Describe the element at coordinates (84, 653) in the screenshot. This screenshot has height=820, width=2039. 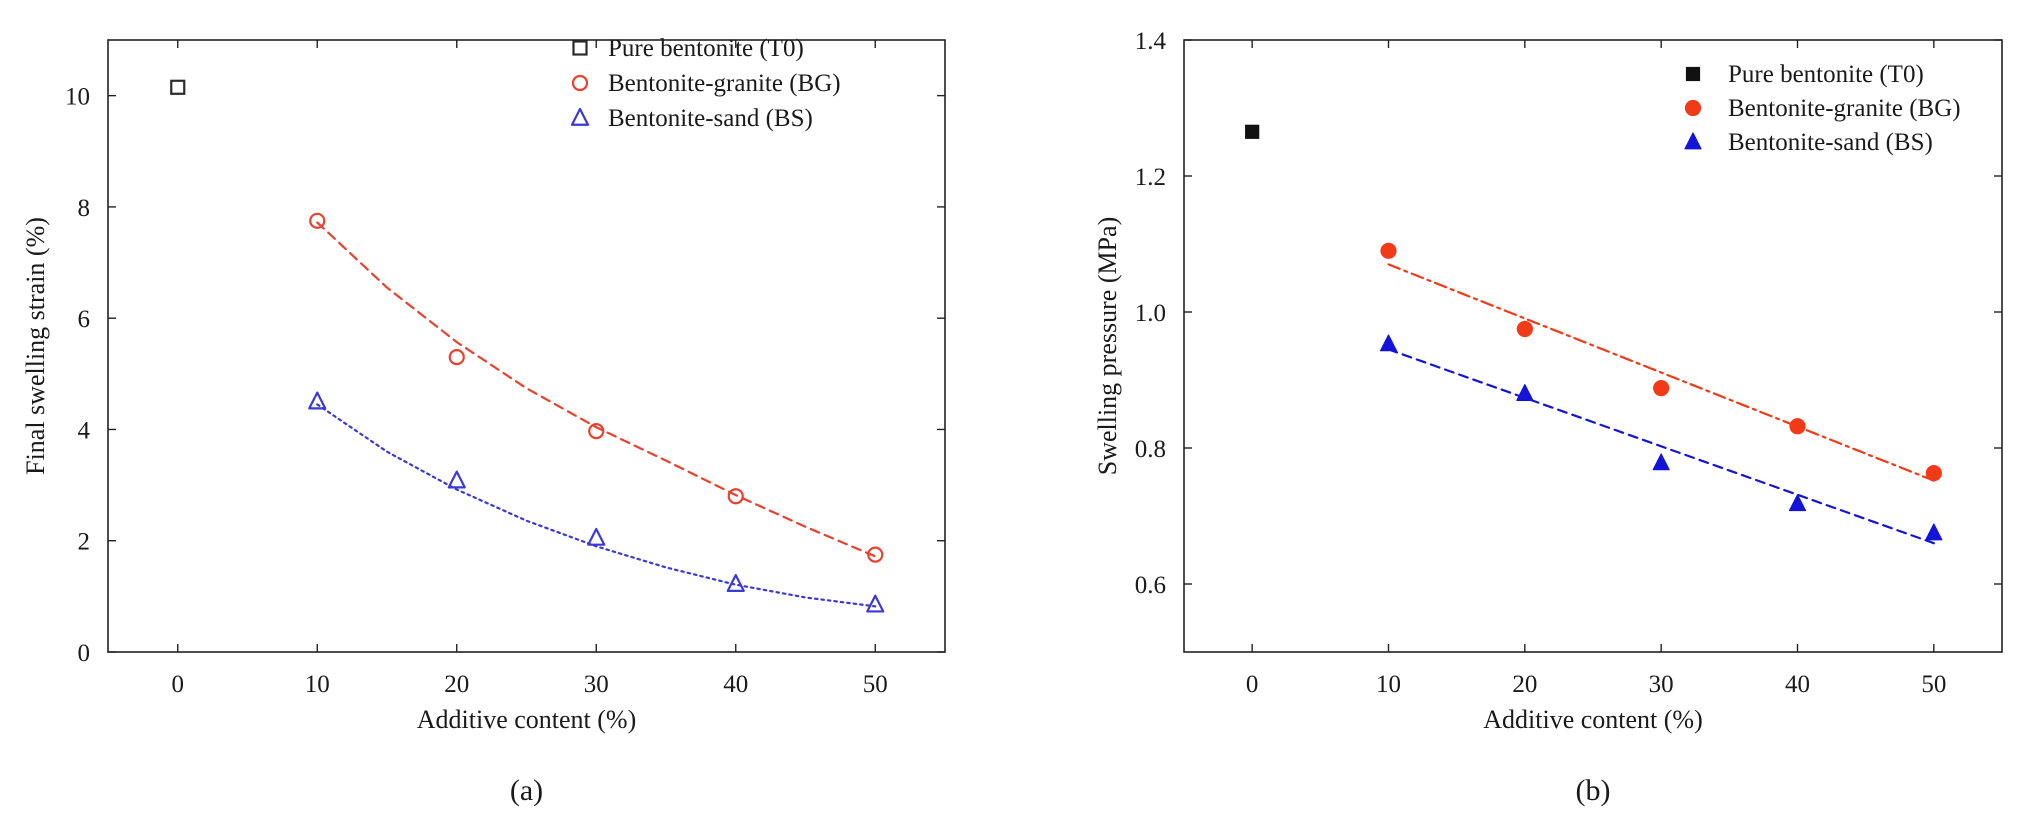
I see `y-tick-label: 0` at that location.